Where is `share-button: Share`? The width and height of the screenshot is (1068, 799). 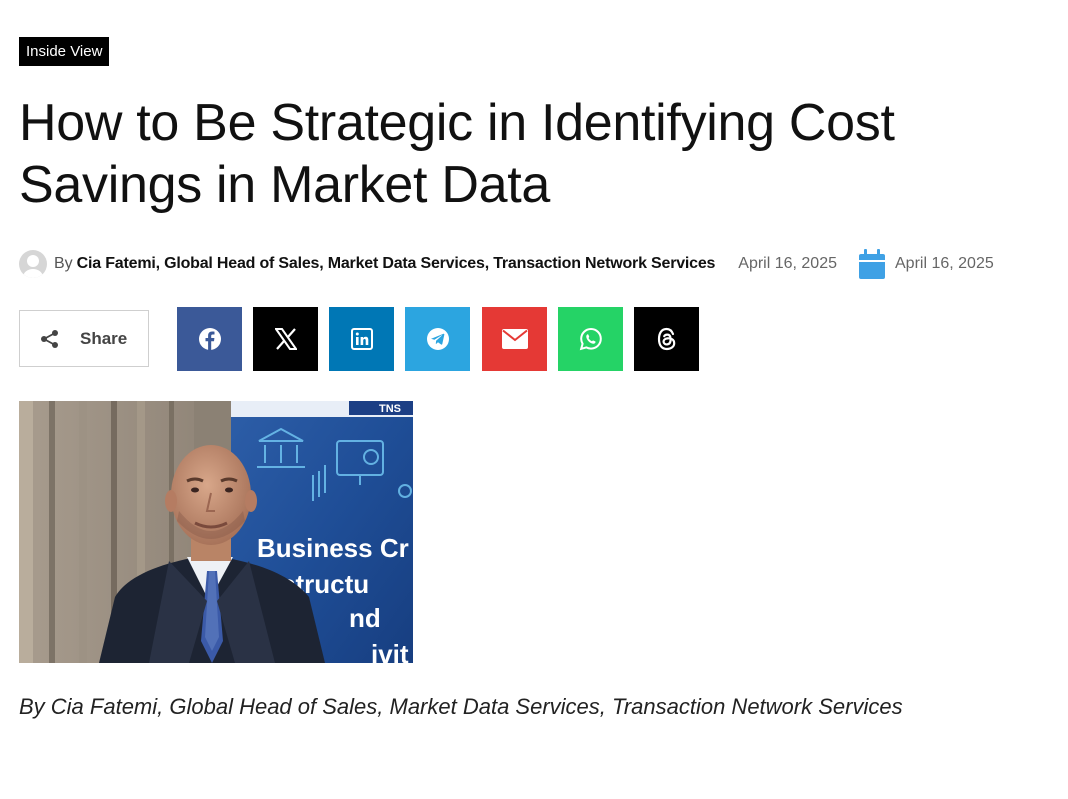 share-button: Share is located at coordinates (84, 338).